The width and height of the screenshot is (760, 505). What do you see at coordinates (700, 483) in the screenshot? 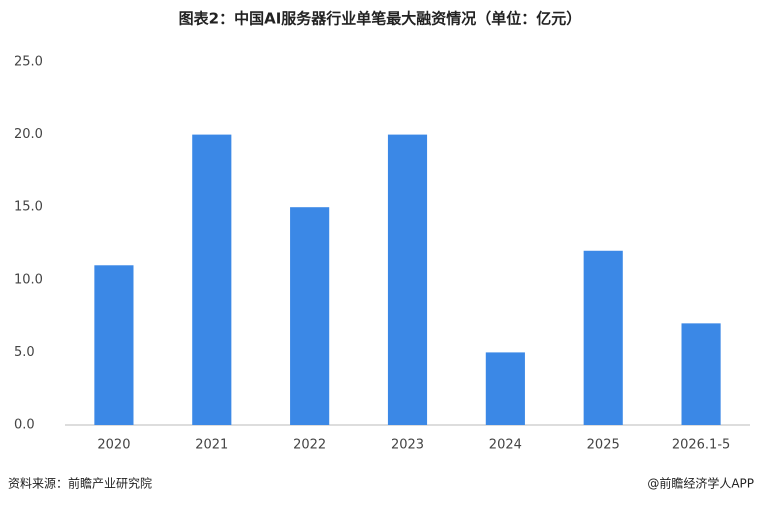
I see `credit-note: @前瞻经济学人APP` at bounding box center [700, 483].